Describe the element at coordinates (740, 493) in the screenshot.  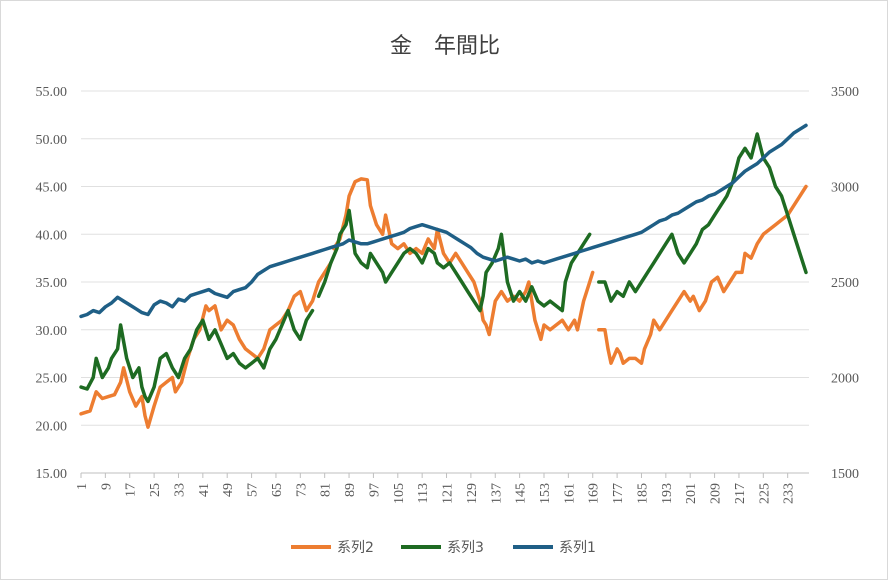
I see `x-tick-label: 217` at that location.